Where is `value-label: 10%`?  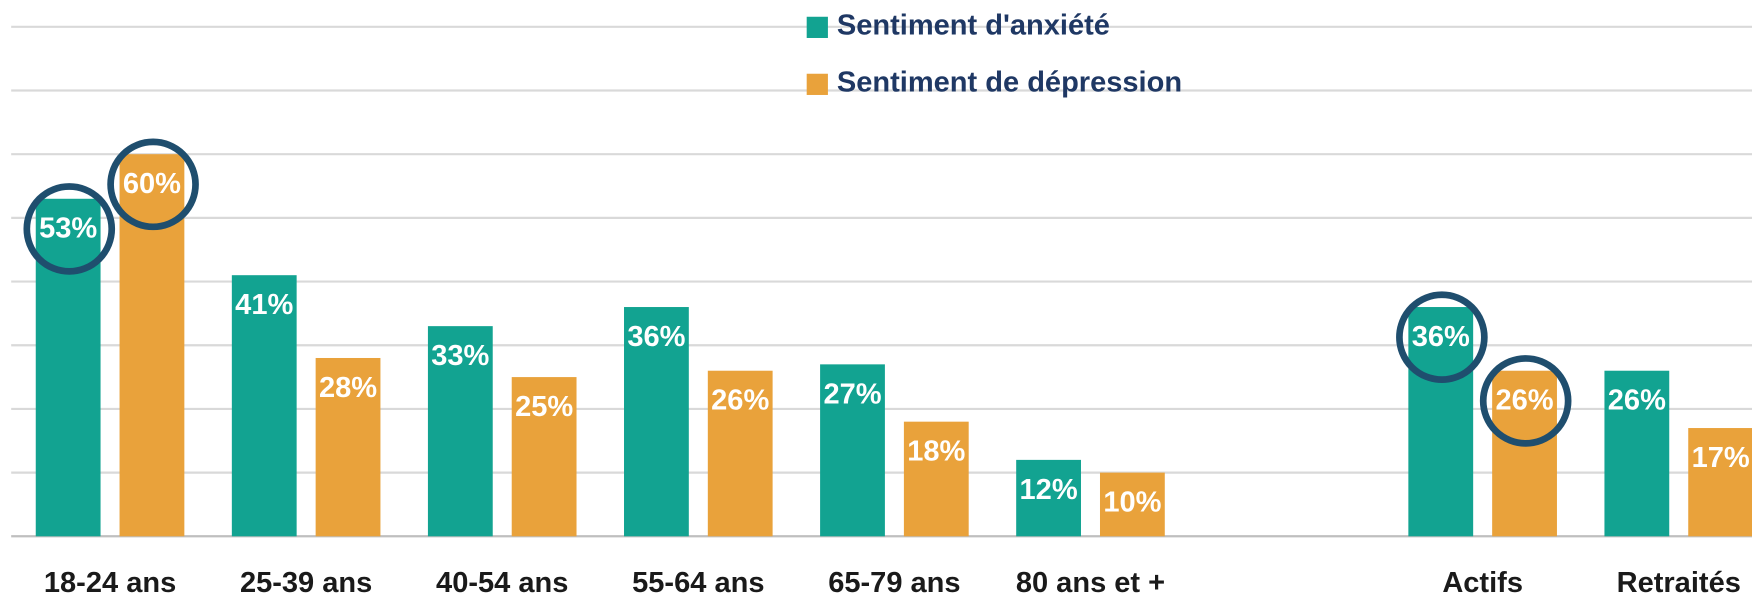
value-label: 10% is located at coordinates (1132, 503).